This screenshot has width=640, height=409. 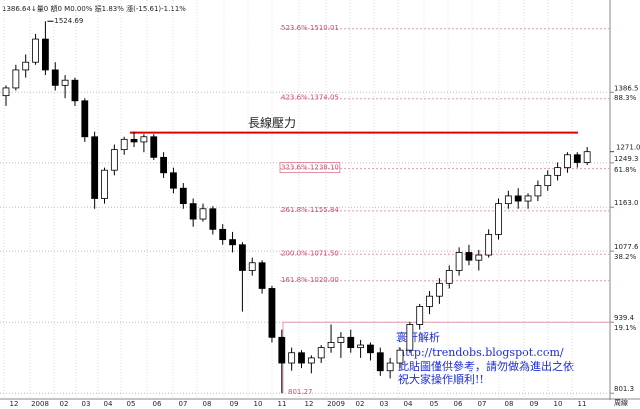 What do you see at coordinates (418, 337) in the screenshot?
I see `note-line: 寰軒解析` at bounding box center [418, 337].